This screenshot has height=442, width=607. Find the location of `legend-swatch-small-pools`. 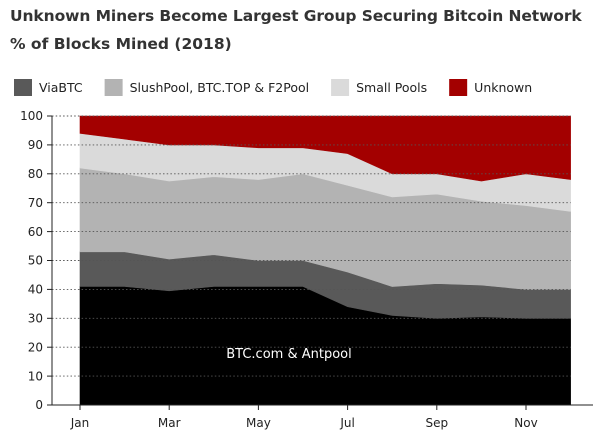

legend-swatch-small-pools is located at coordinates (340, 87).